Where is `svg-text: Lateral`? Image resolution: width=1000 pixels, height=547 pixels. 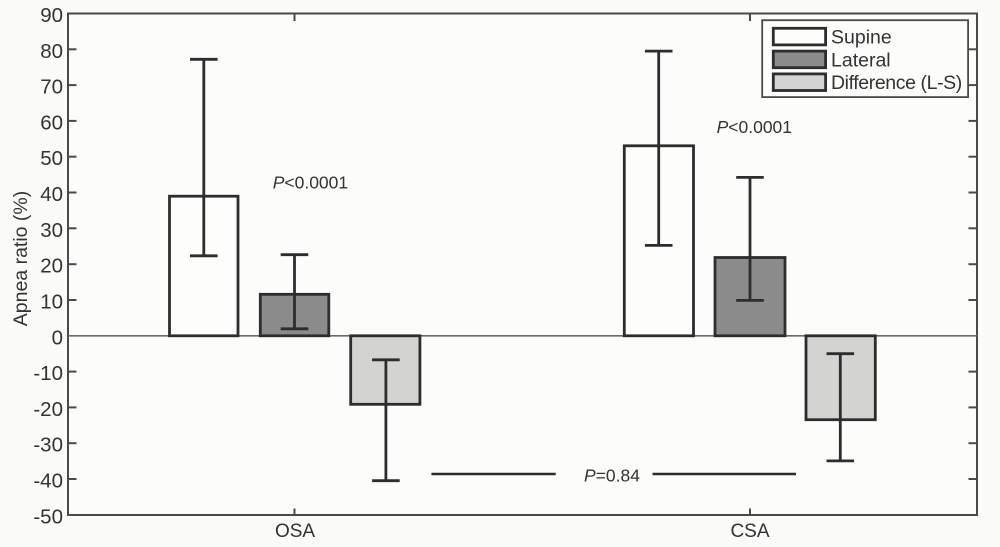 svg-text: Lateral is located at coordinates (861, 60).